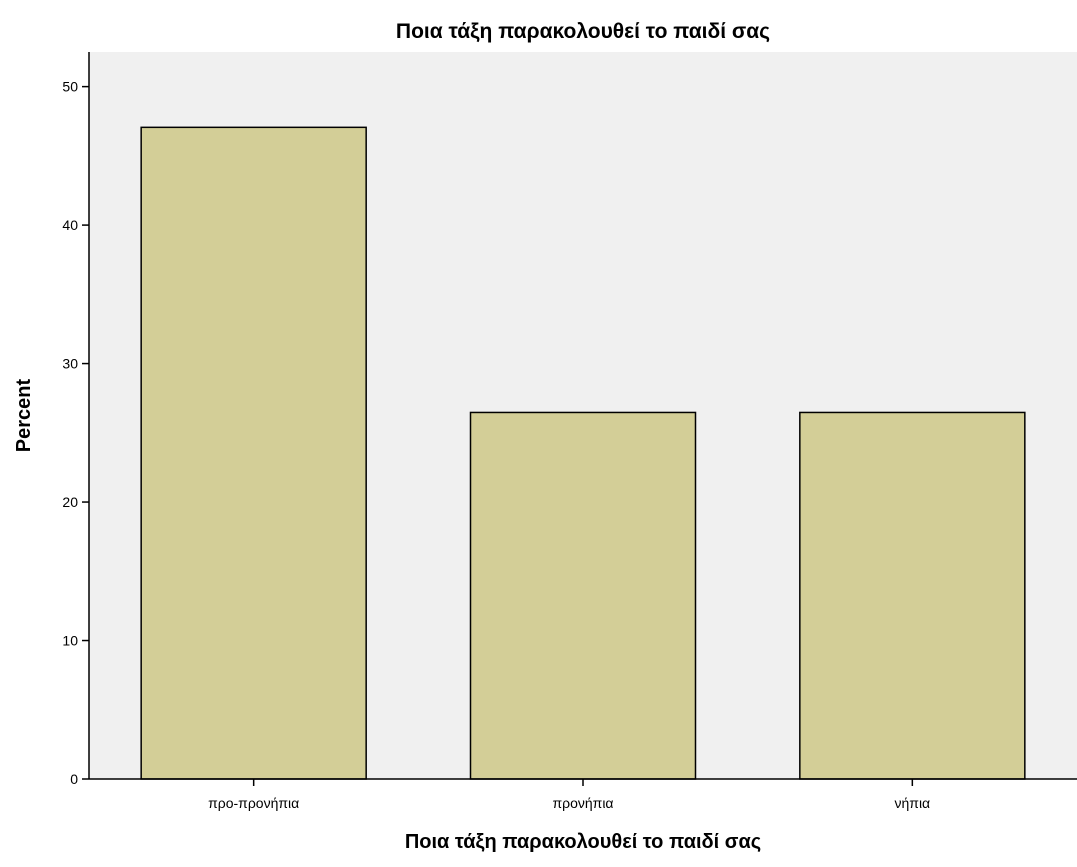 The width and height of the screenshot is (1077, 867). I want to click on x-axis-ticks: προ-προνήπια προνήπια νήπια, so click(569, 795).